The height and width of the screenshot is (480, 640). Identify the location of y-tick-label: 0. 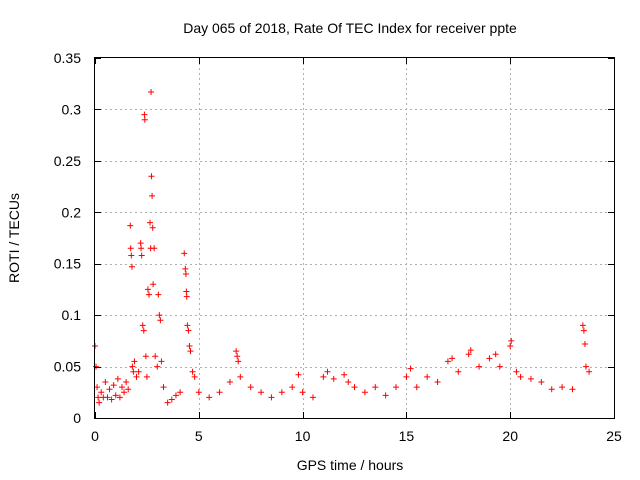
(77, 418).